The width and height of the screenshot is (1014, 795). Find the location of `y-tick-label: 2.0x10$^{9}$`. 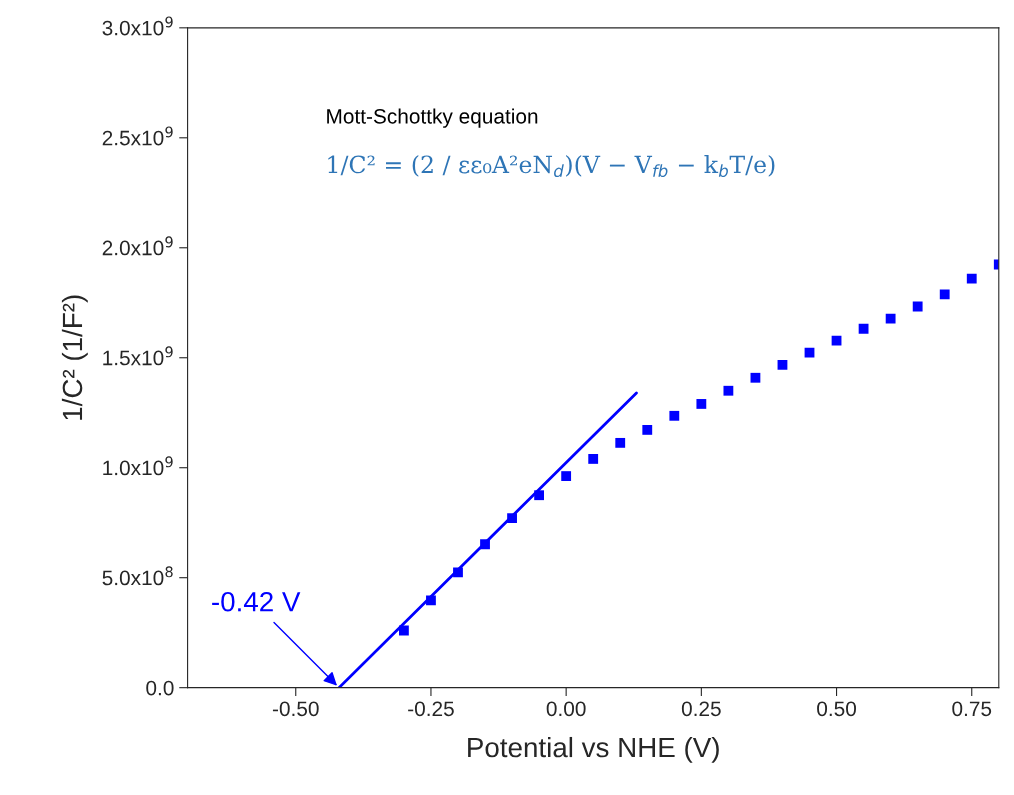

y-tick-label: 2.0x10$^{9}$ is located at coordinates (137, 246).